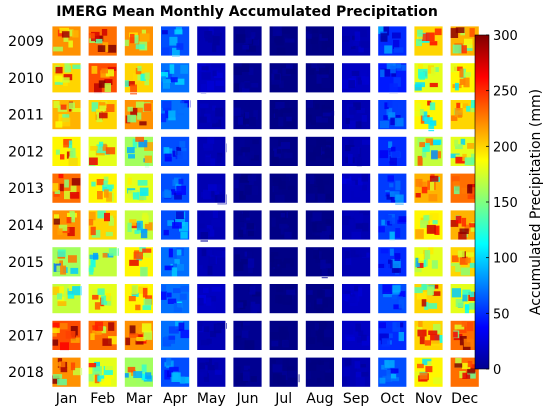 This screenshot has height=412, width=550. Describe the element at coordinates (536, 202) in the screenshot. I see `colorbar-label: Accumulated Precipitation (mm)` at that location.